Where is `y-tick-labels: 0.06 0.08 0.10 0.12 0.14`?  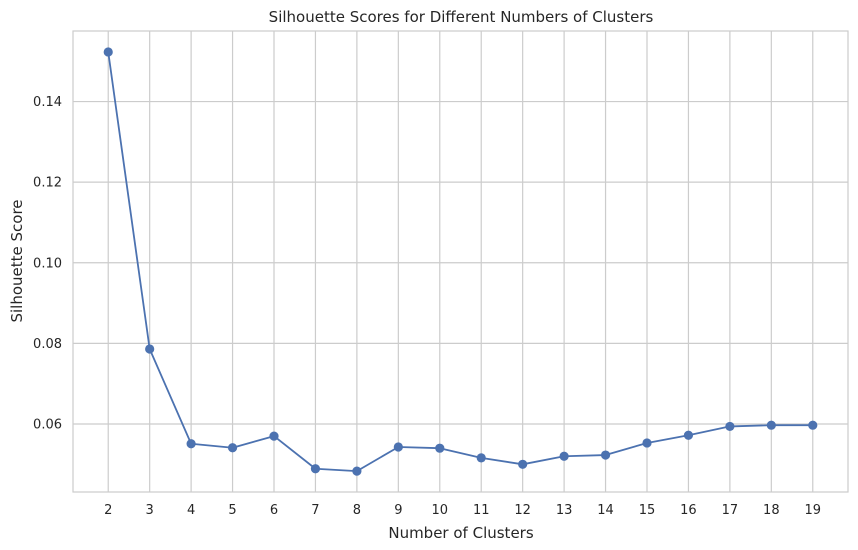 y-tick-labels: 0.06 0.08 0.10 0.12 0.14 is located at coordinates (47, 263).